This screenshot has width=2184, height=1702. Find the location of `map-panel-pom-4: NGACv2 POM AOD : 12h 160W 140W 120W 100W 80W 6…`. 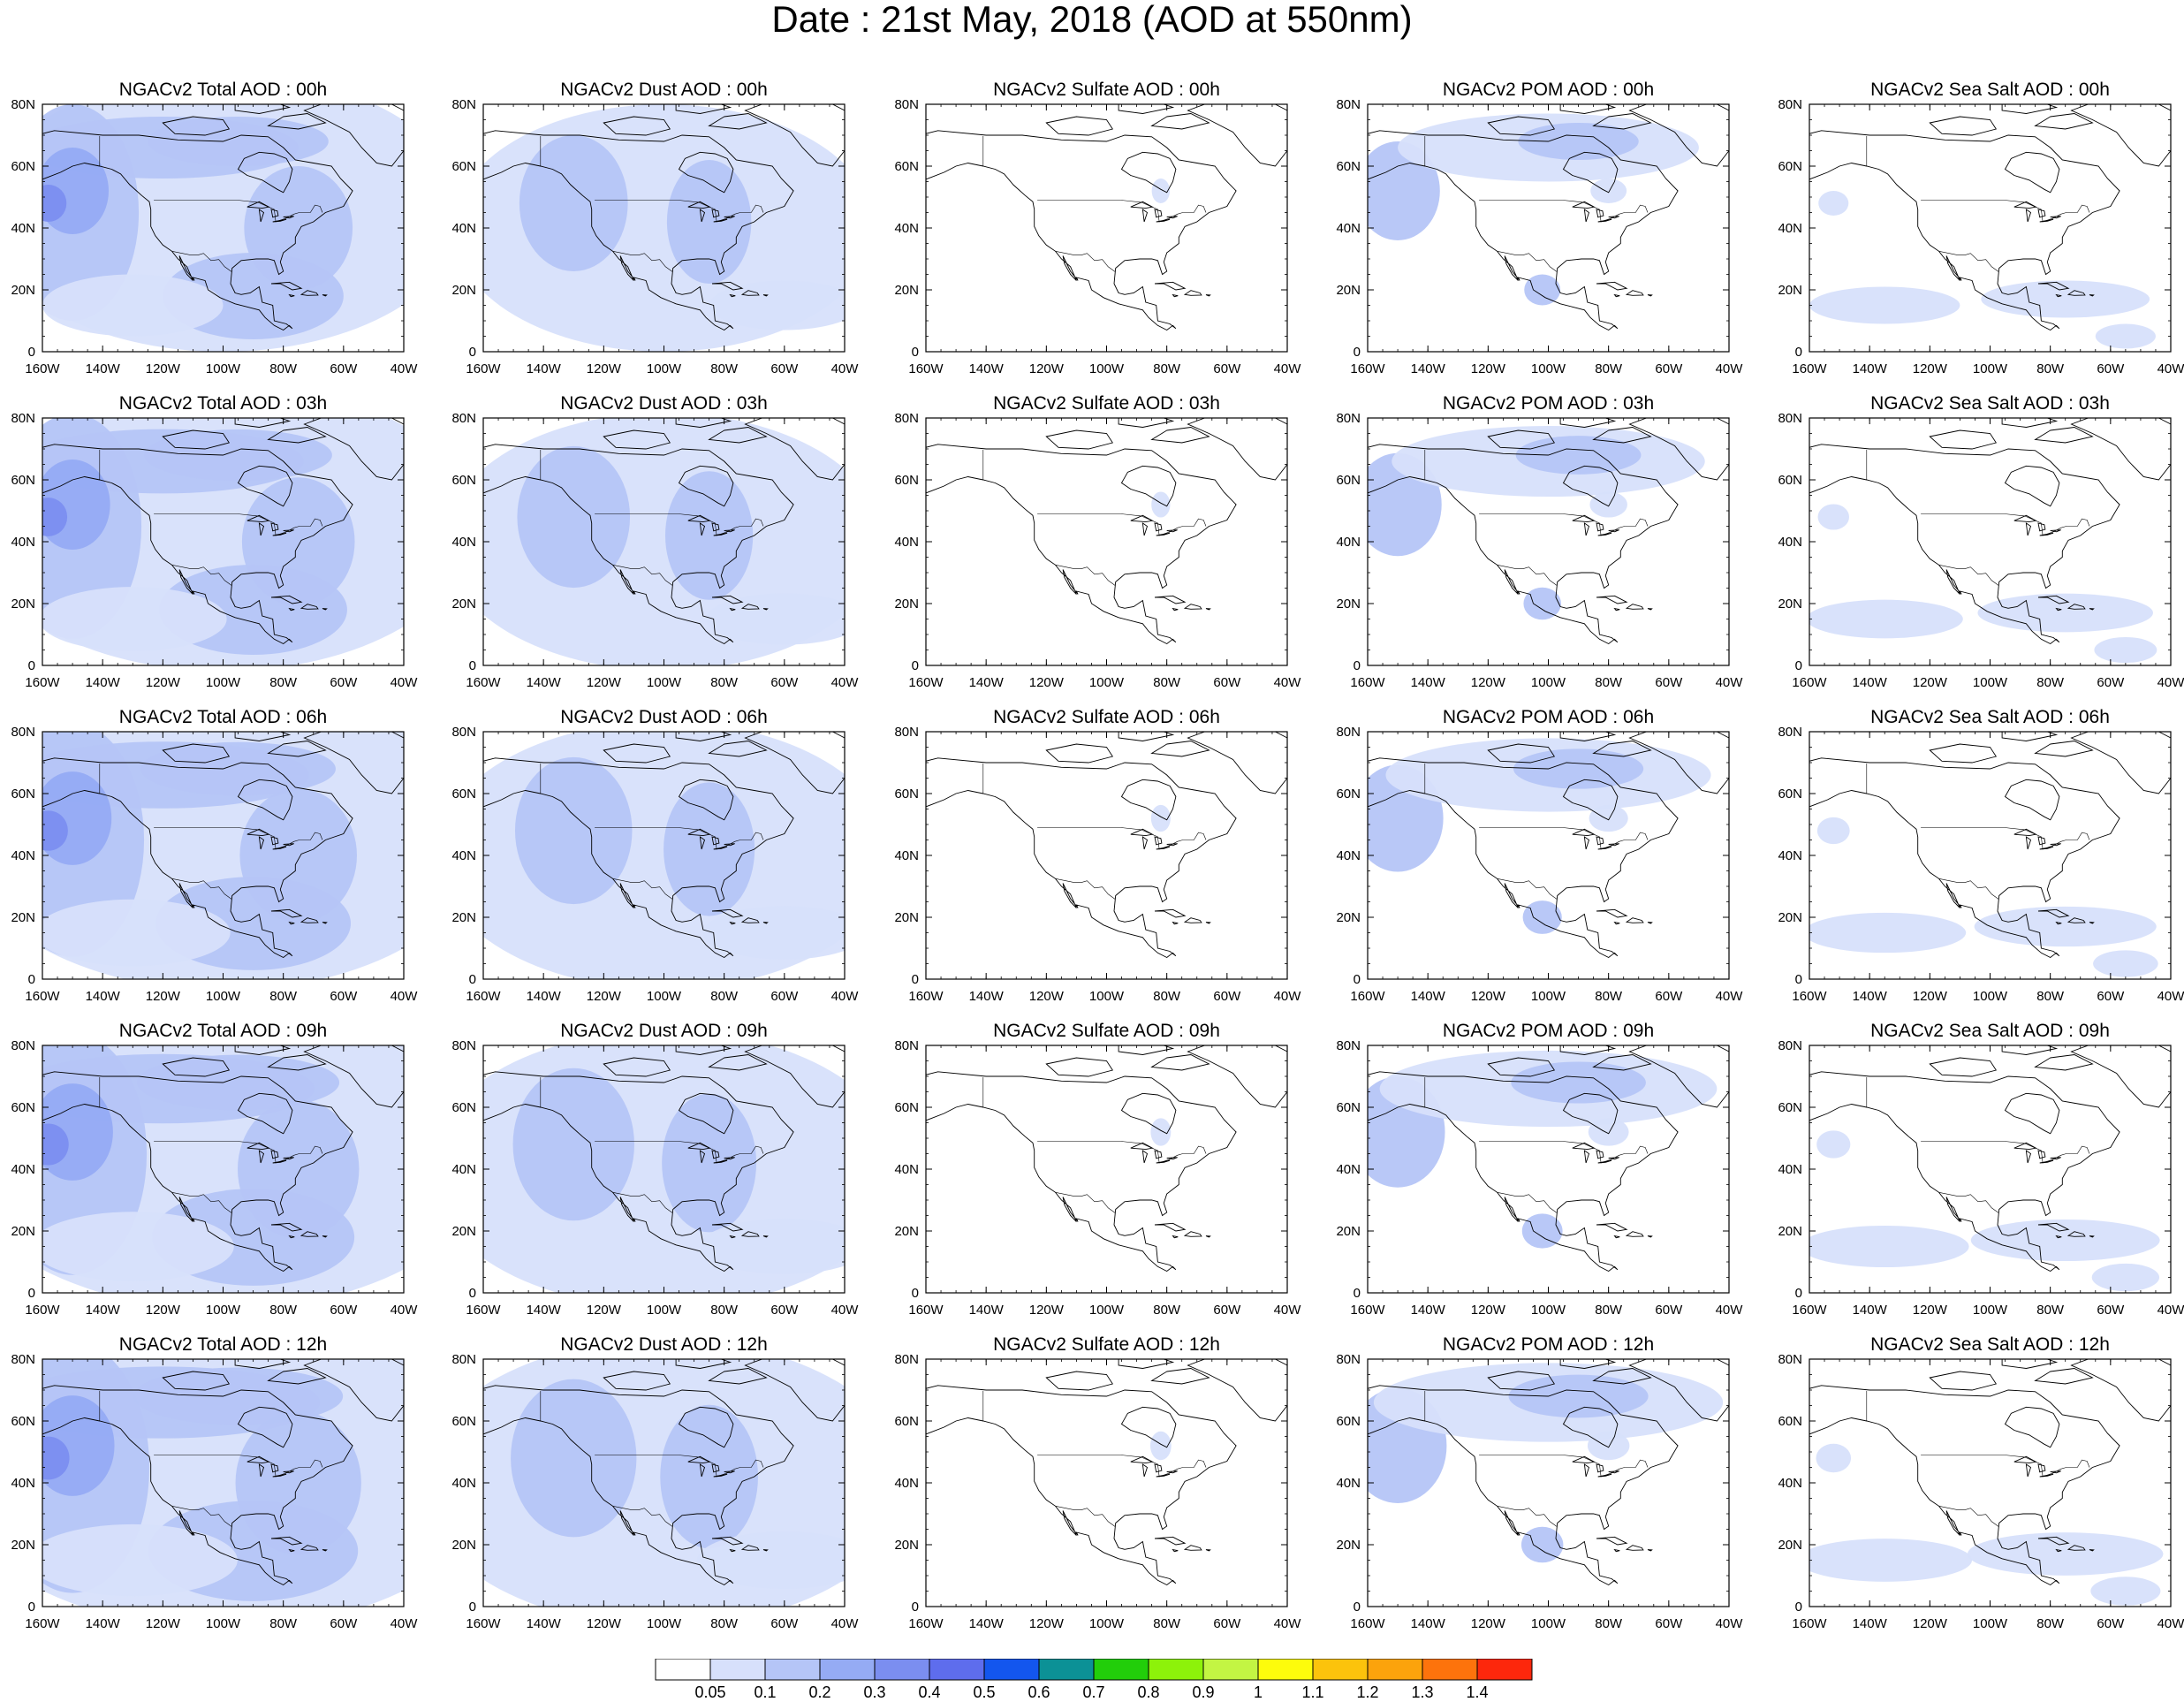

map-panel-pom-4: NGACv2 POM AOD : 12h 160W 140W 120W 100W 80W 6… is located at coordinates (1540, 1482).